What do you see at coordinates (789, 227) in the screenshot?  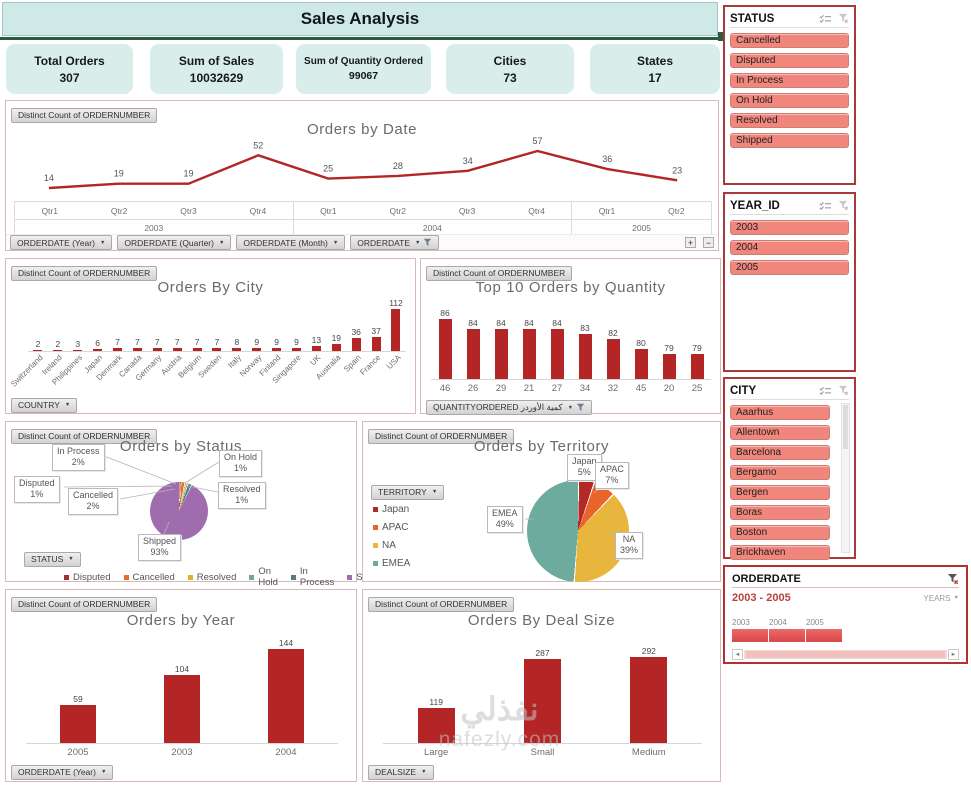 I see `slicer-item-2003: 2003` at bounding box center [789, 227].